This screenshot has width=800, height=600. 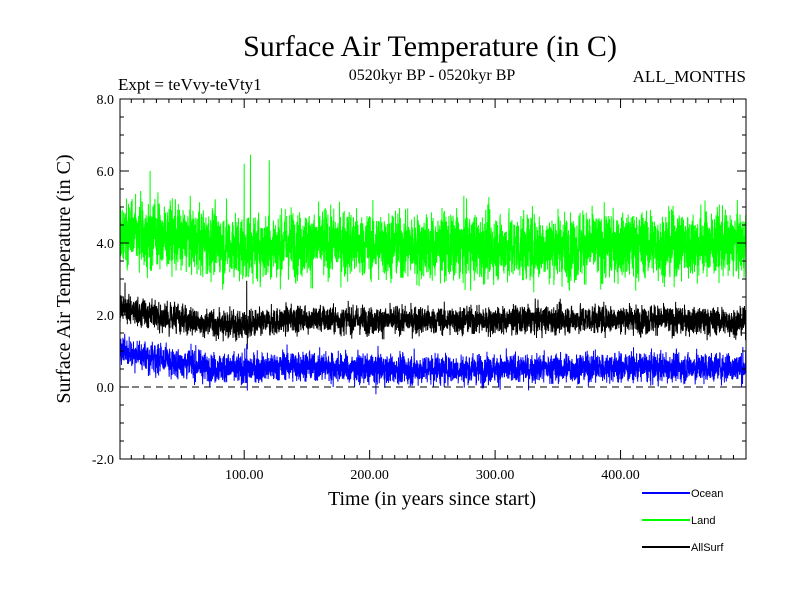 What do you see at coordinates (432, 499) in the screenshot?
I see `x-axis-label: Time (in years since start)` at bounding box center [432, 499].